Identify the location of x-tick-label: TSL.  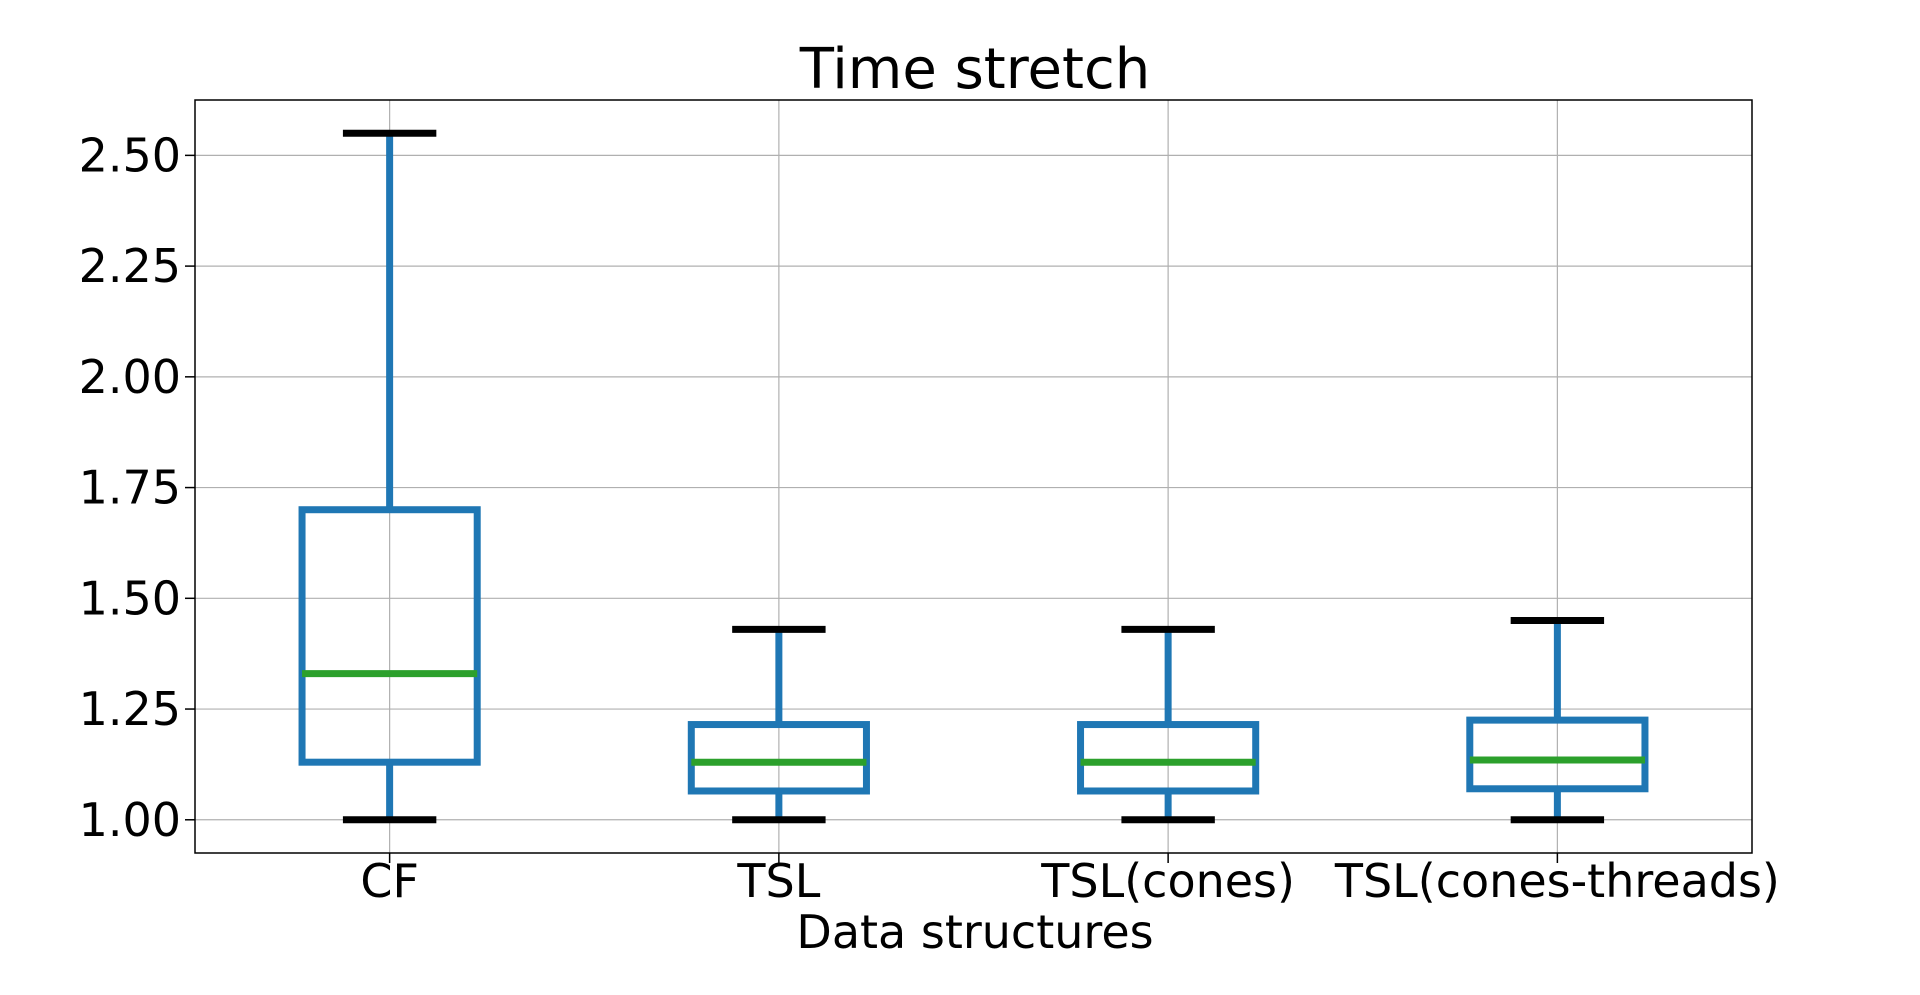
(778, 881).